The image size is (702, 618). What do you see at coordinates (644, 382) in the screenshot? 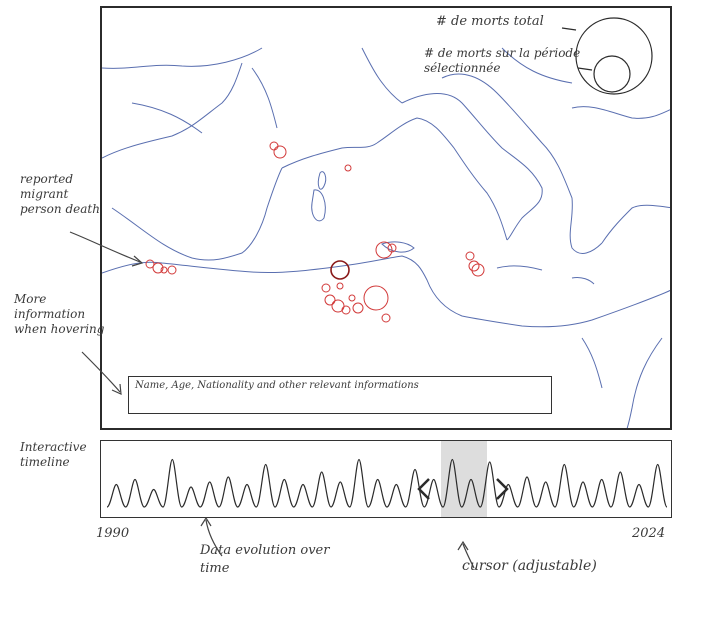
I see `river-nile` at bounding box center [644, 382].